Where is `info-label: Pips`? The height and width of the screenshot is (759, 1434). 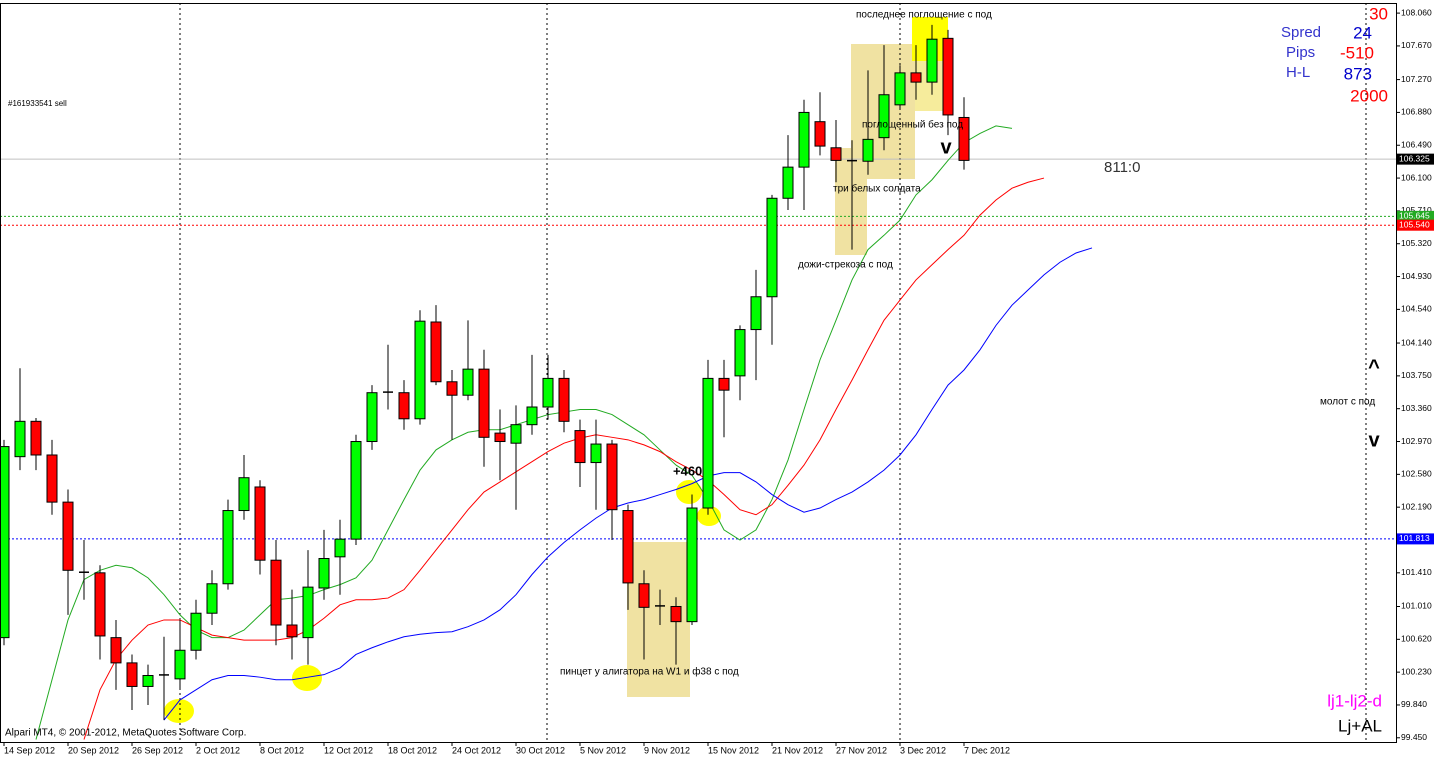
info-label: Pips is located at coordinates (1300, 52).